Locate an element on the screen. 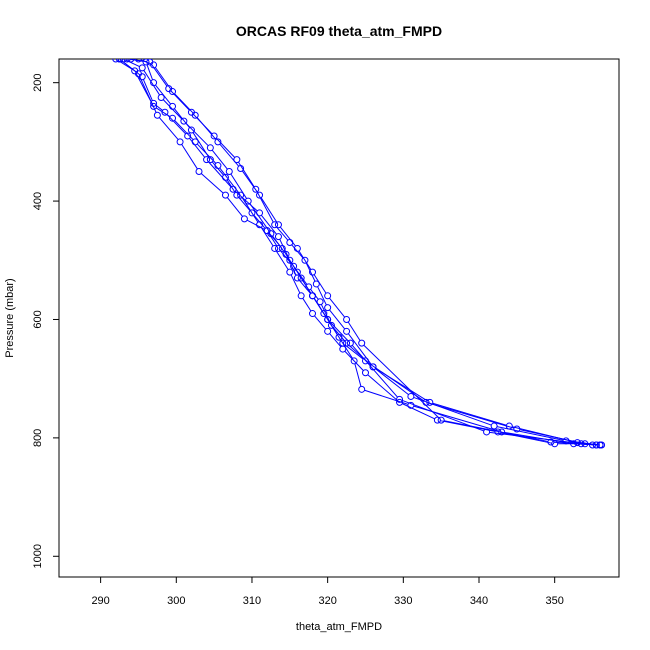  y-tick-label: 800 is located at coordinates (38, 438).